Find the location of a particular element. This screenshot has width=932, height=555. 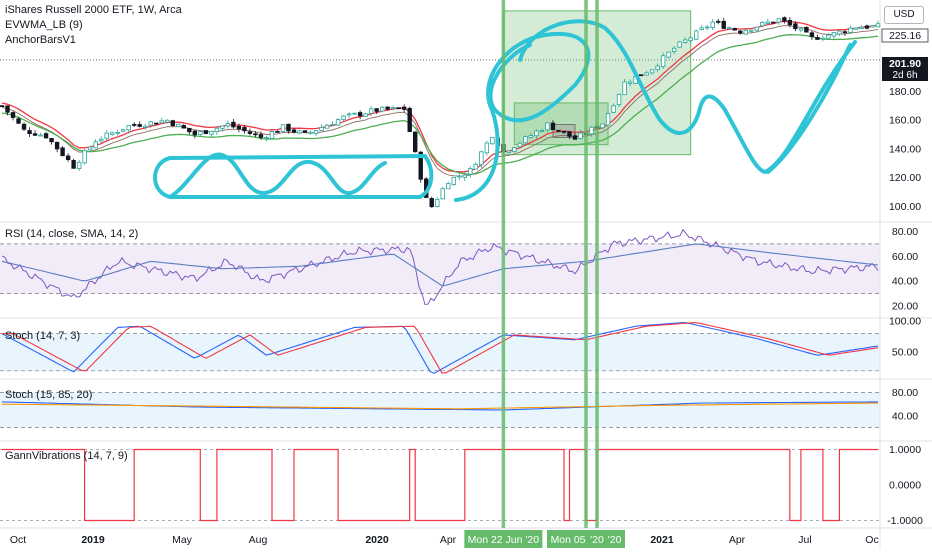

current-price-tag-bg is located at coordinates (905, 35).